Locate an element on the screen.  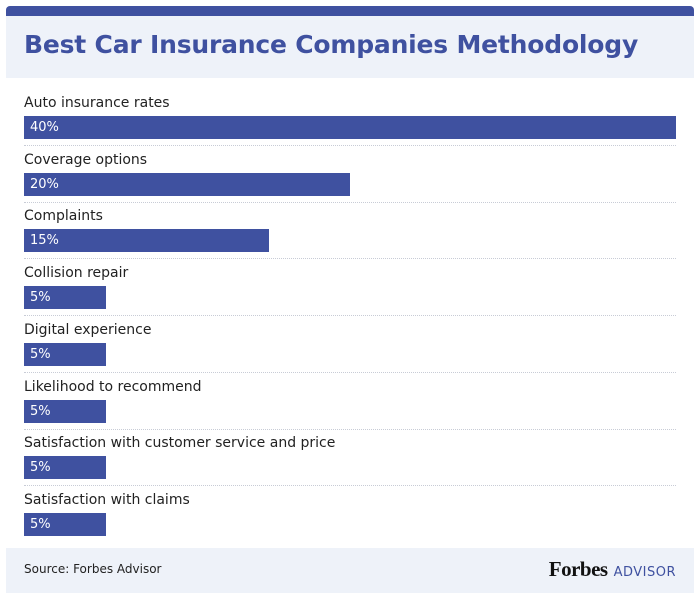
bar-value-label: 40% is located at coordinates (44, 127).